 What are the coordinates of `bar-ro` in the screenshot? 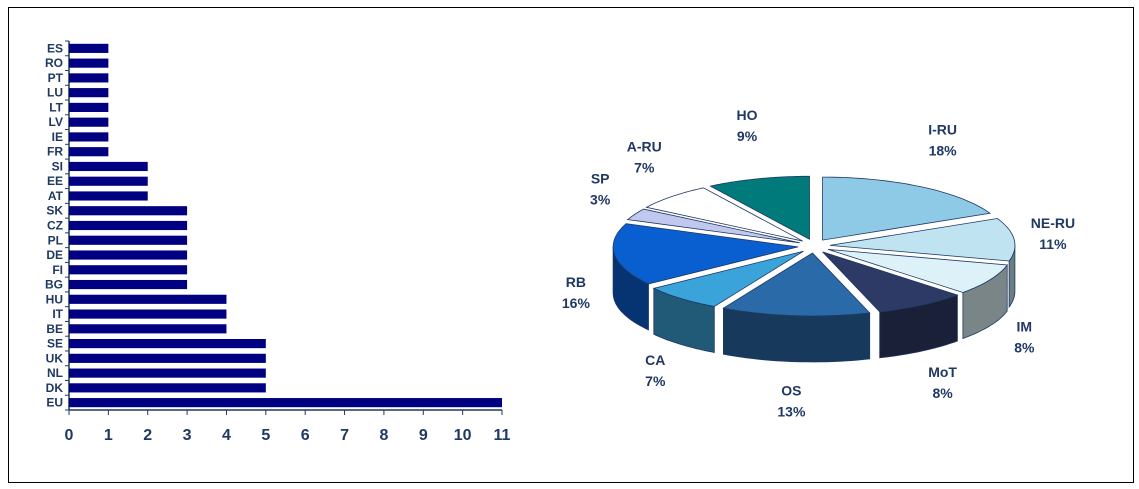 It's located at (89, 63).